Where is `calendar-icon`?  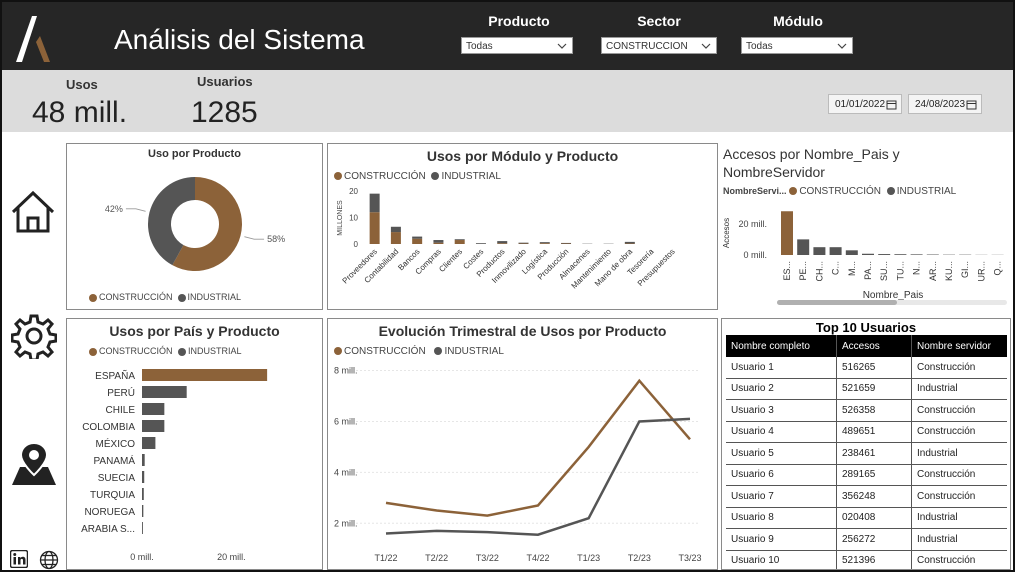 calendar-icon is located at coordinates (891, 105).